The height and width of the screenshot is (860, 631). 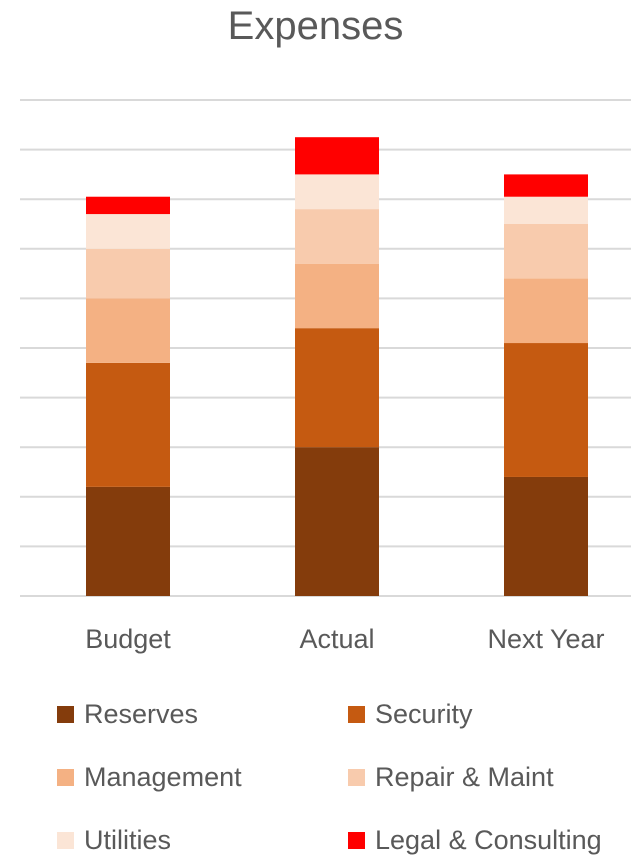 I want to click on legend-label: Management, so click(x=163, y=776).